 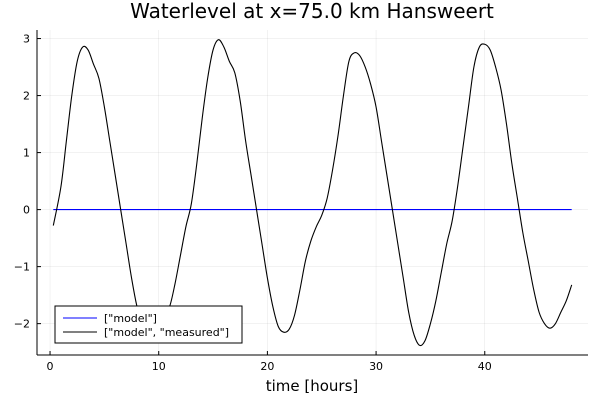 I want to click on x-tick-label: 10, so click(x=159, y=366).